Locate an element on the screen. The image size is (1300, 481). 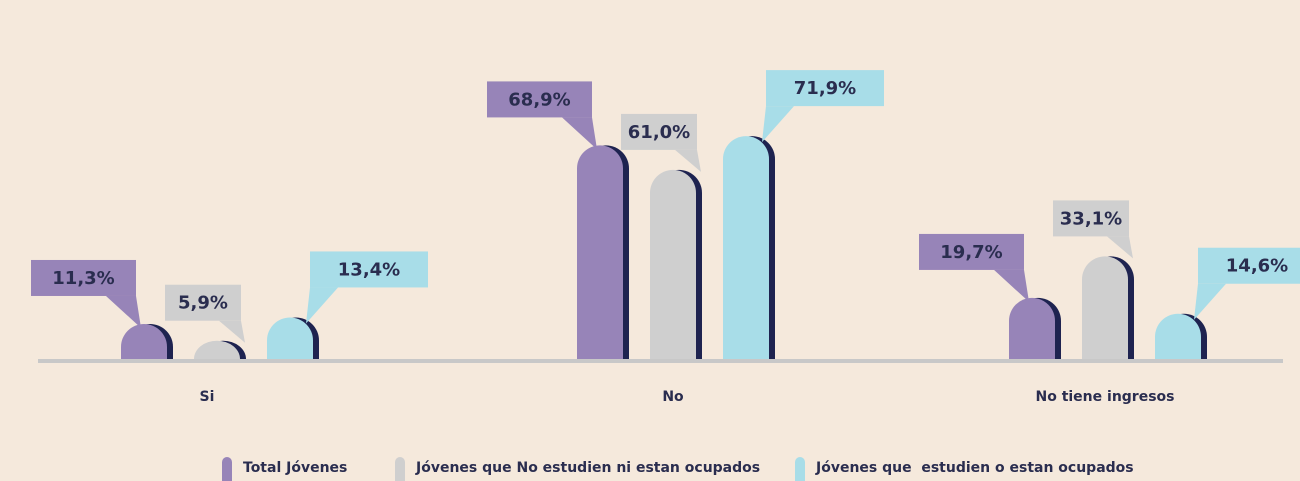
value-label: 19,7% is located at coordinates (971, 252).